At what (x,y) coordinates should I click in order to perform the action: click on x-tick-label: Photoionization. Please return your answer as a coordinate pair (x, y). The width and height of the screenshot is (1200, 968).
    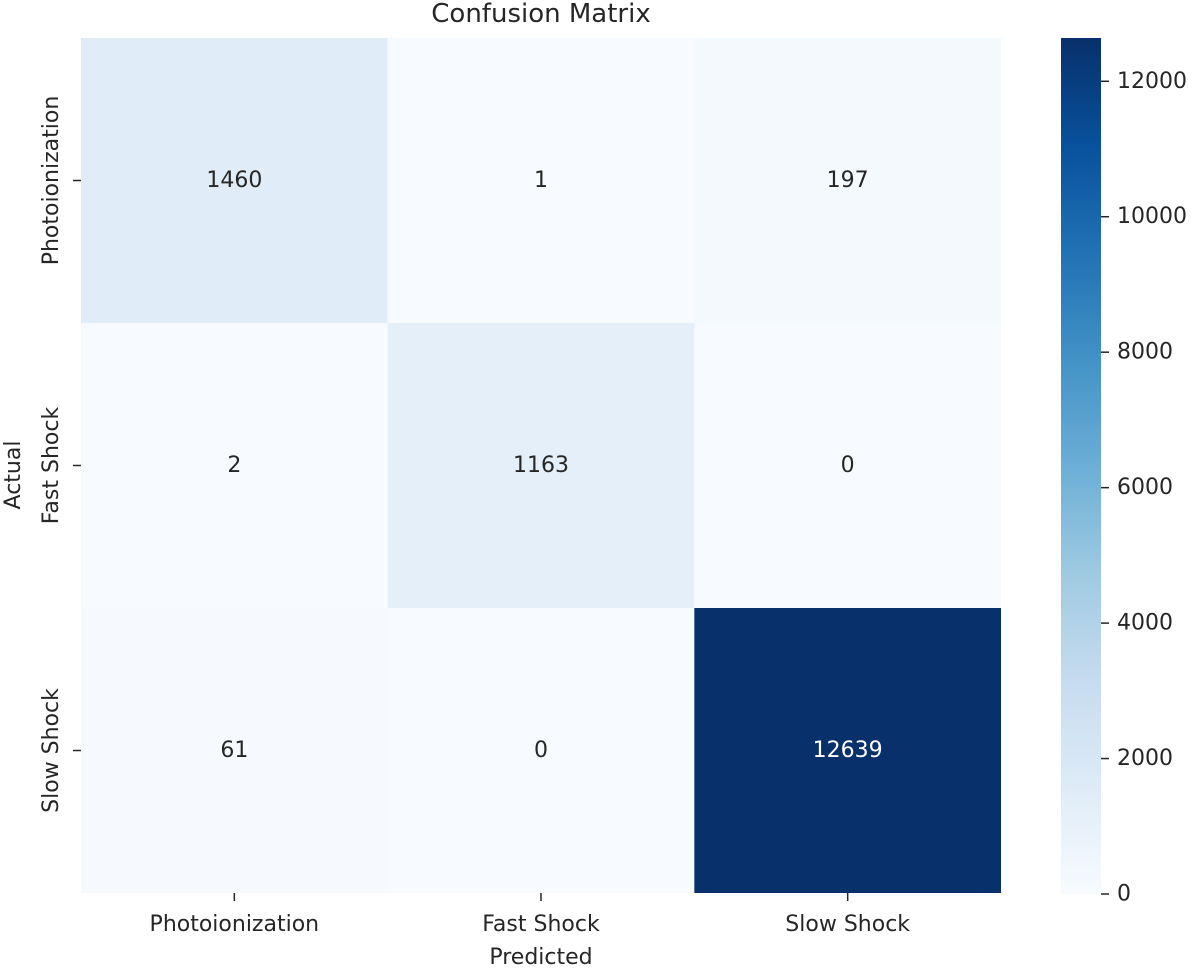
    Looking at the image, I should click on (235, 924).